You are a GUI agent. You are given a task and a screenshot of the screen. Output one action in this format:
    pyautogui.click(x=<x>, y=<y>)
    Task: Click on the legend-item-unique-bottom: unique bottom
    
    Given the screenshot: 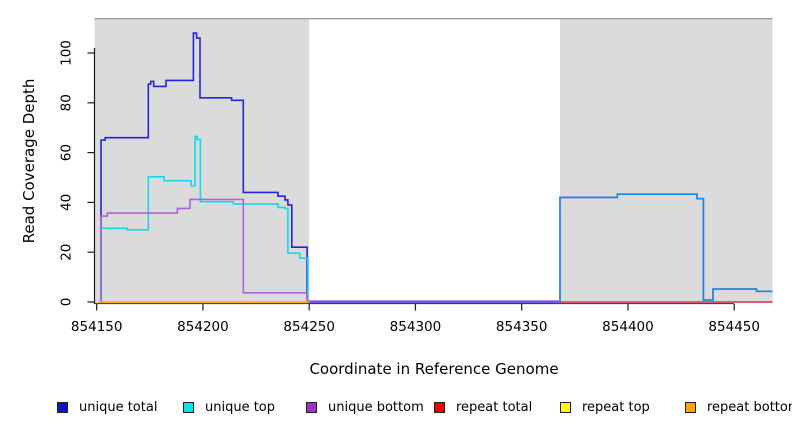 What is the action you would take?
    pyautogui.click(x=365, y=407)
    